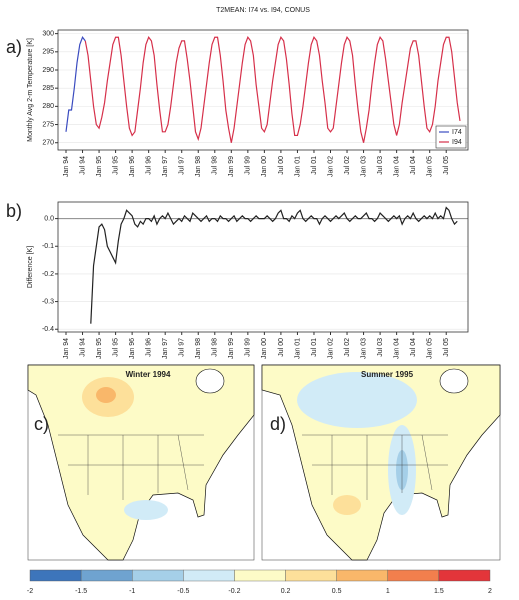  I want to click on y-tick-label: 275, so click(48, 124).